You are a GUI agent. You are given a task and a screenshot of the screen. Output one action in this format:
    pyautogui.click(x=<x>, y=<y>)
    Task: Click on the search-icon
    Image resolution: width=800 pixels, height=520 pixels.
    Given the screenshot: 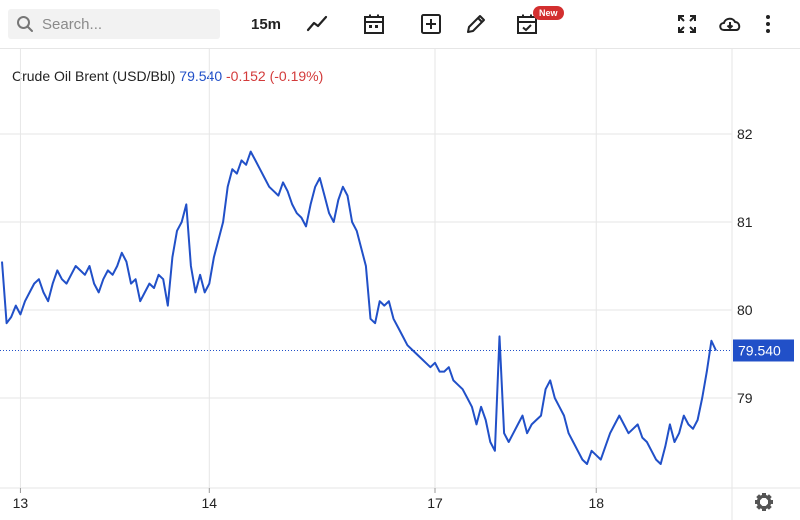 What is the action you would take?
    pyautogui.click(x=25, y=24)
    